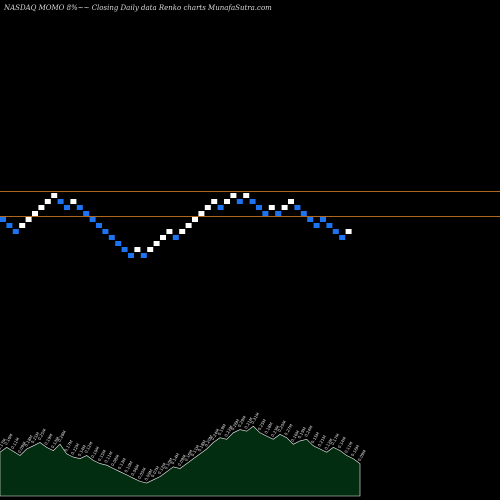 Image resolution: width=500 pixels, height=500 pixels. I want to click on volume-label: 0.29M, so click(242, 421).